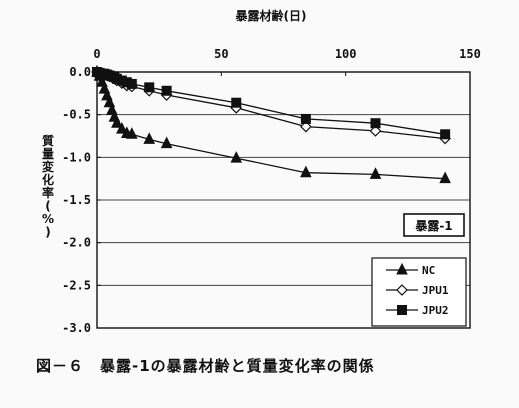  What do you see at coordinates (48, 192) in the screenshot?
I see `y-axis-title-char: 率` at bounding box center [48, 192].